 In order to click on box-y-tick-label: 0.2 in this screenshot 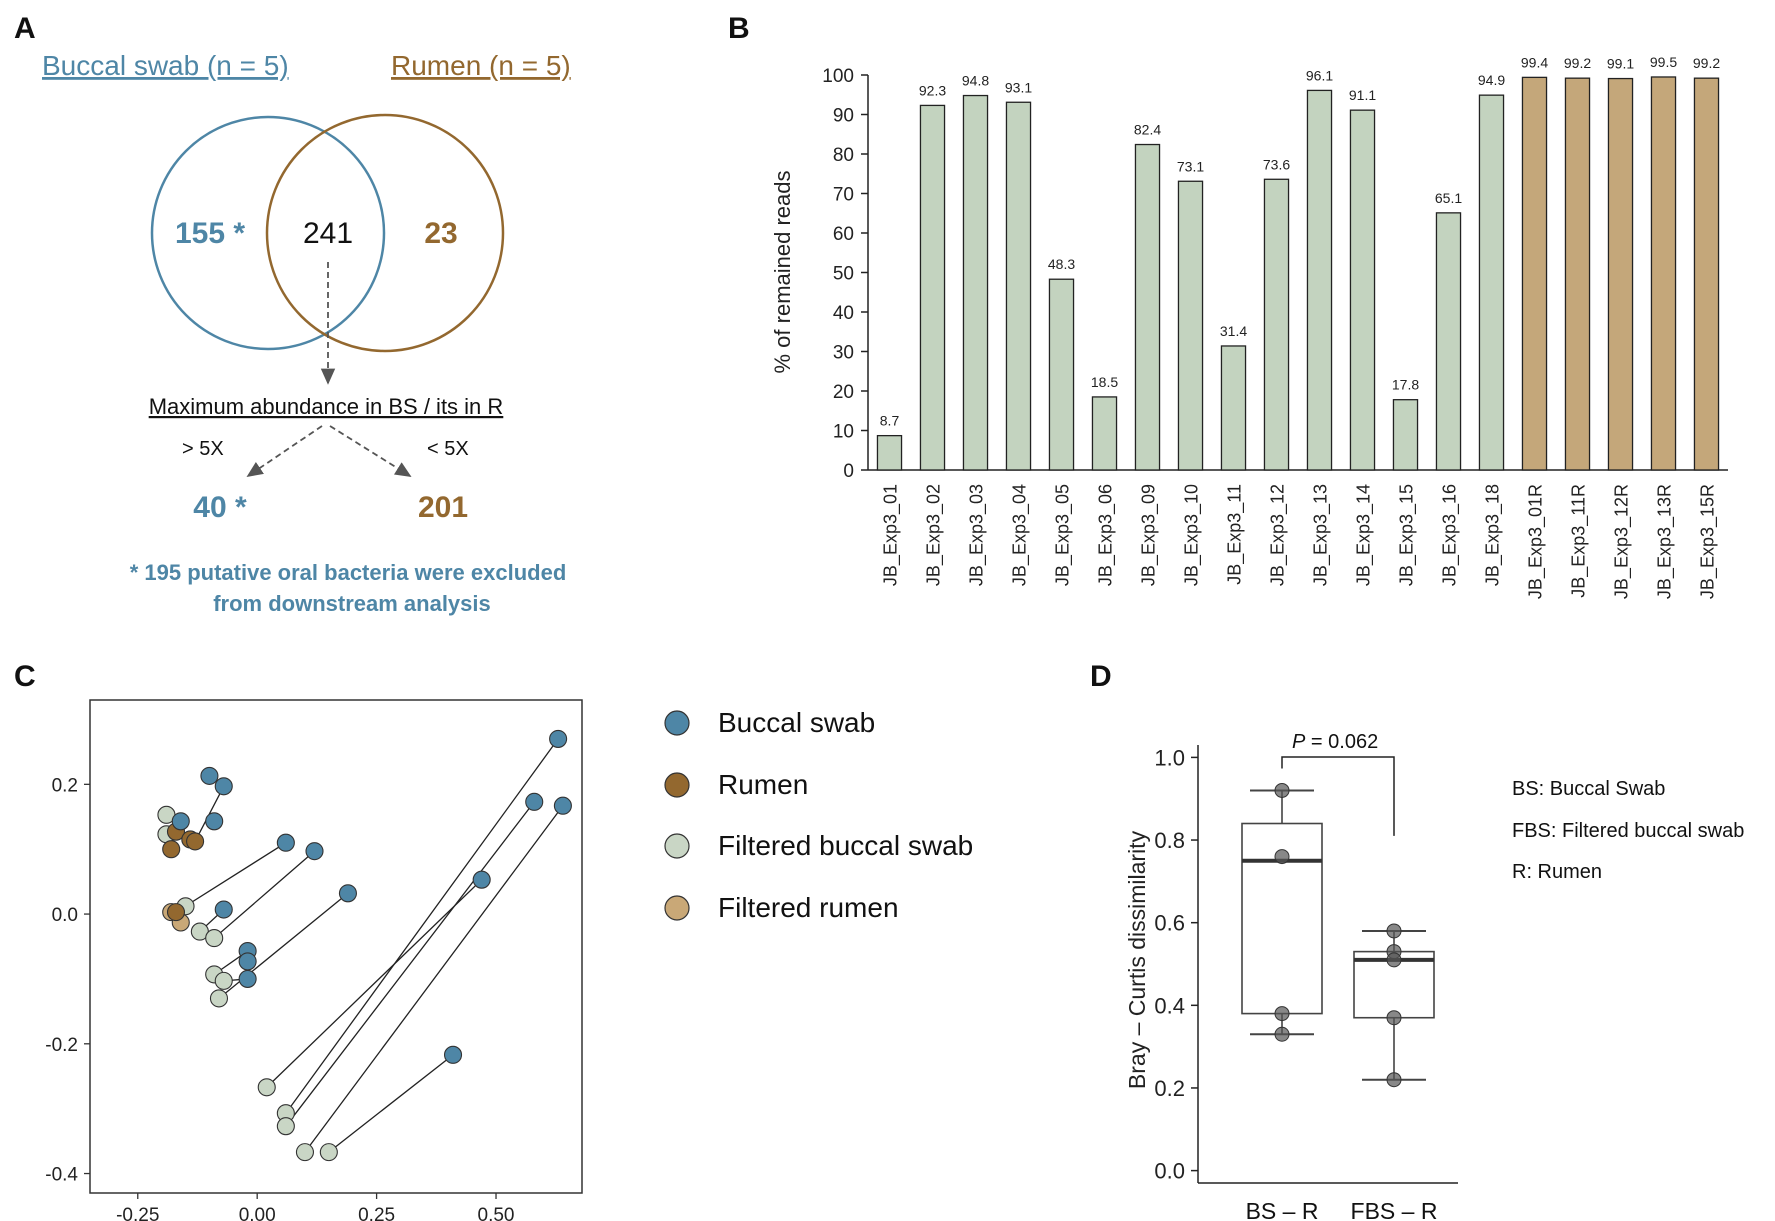, I will do `click(1169, 1088)`.